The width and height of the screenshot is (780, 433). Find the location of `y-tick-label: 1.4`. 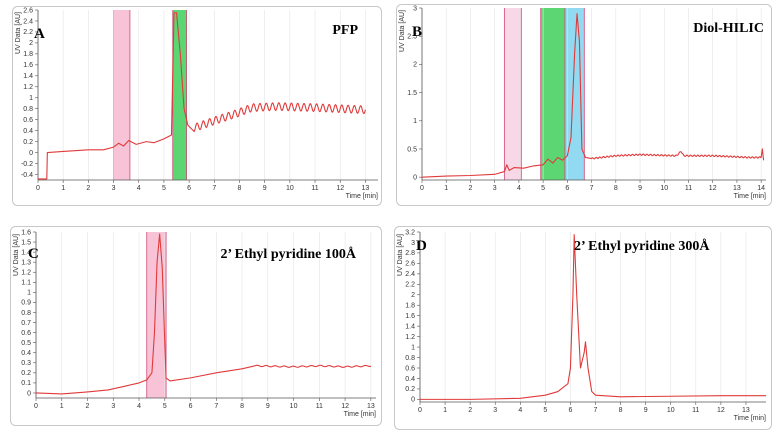

y-tick-label: 1.4 is located at coordinates (26, 252).